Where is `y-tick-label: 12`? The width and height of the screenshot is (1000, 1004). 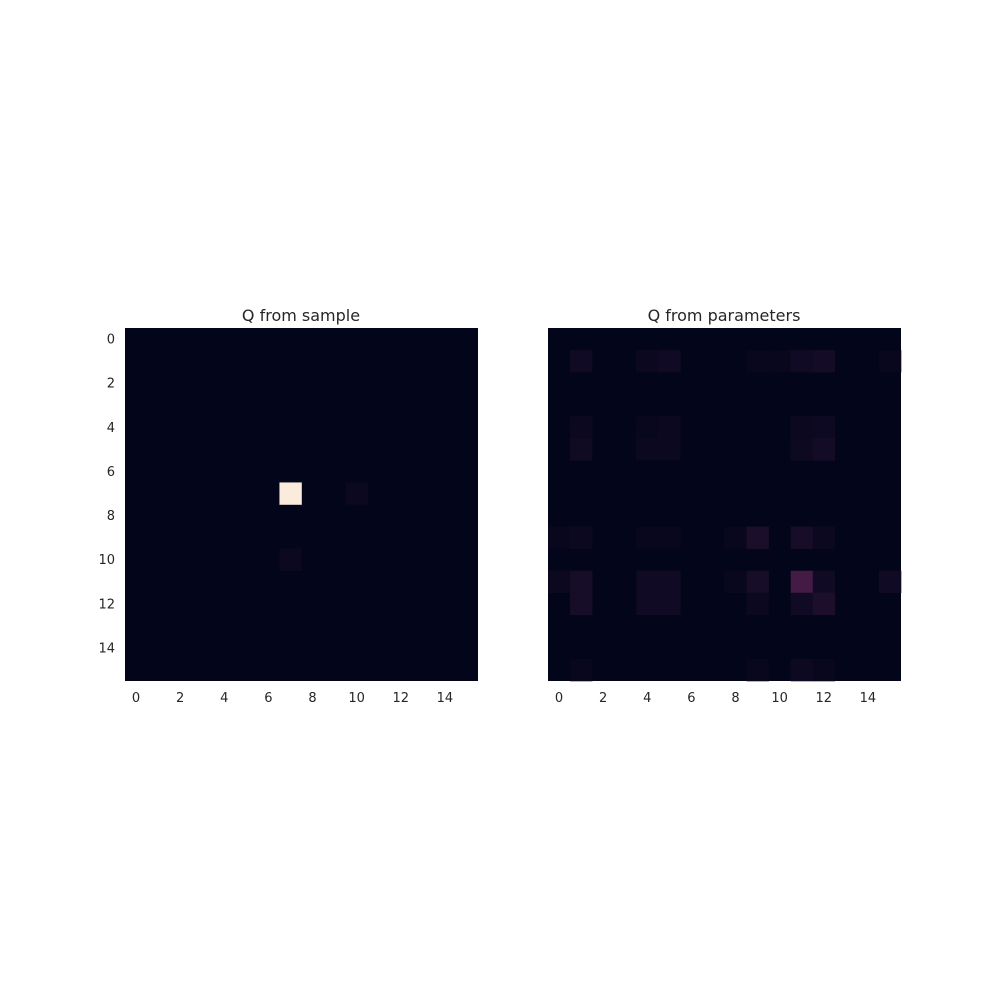
y-tick-label: 12 is located at coordinates (106, 604).